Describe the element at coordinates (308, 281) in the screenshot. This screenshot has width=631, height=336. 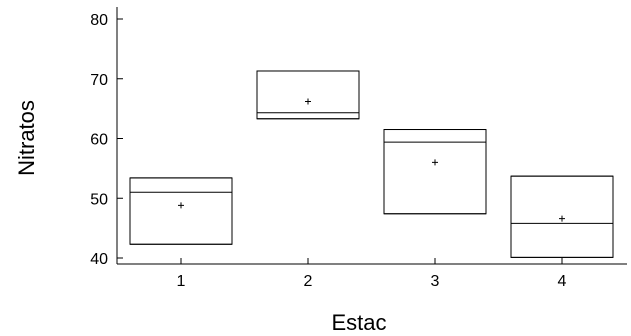
I see `x-tick-label: 2` at that location.